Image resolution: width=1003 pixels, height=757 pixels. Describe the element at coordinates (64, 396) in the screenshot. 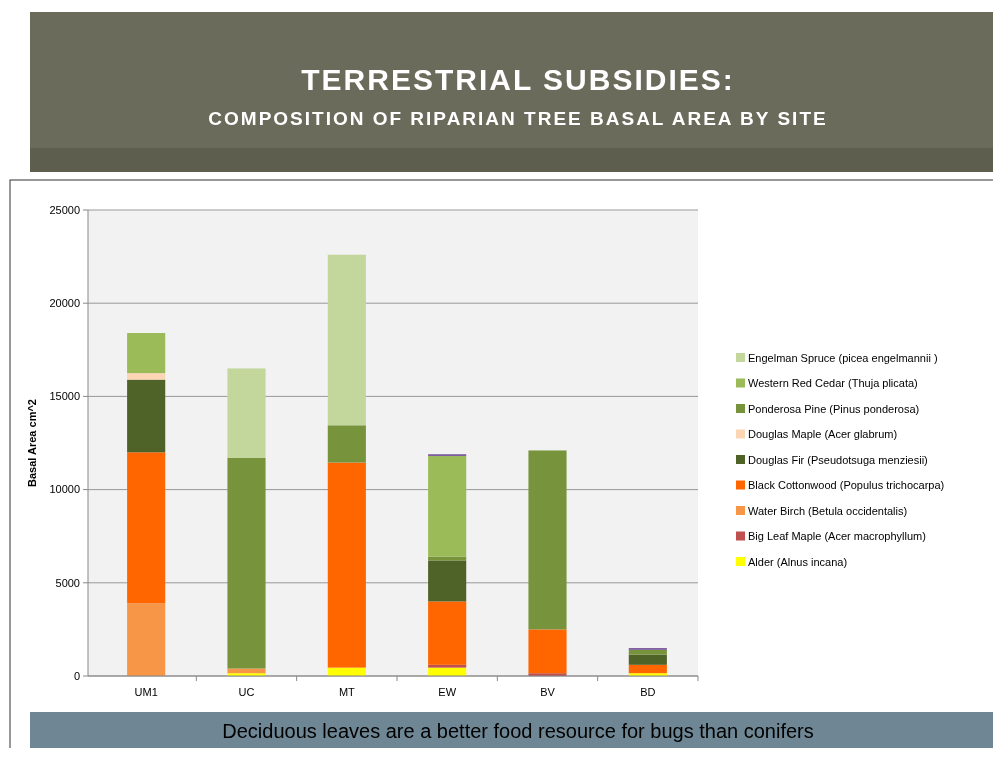

I see `y-tick-label: 15000` at that location.